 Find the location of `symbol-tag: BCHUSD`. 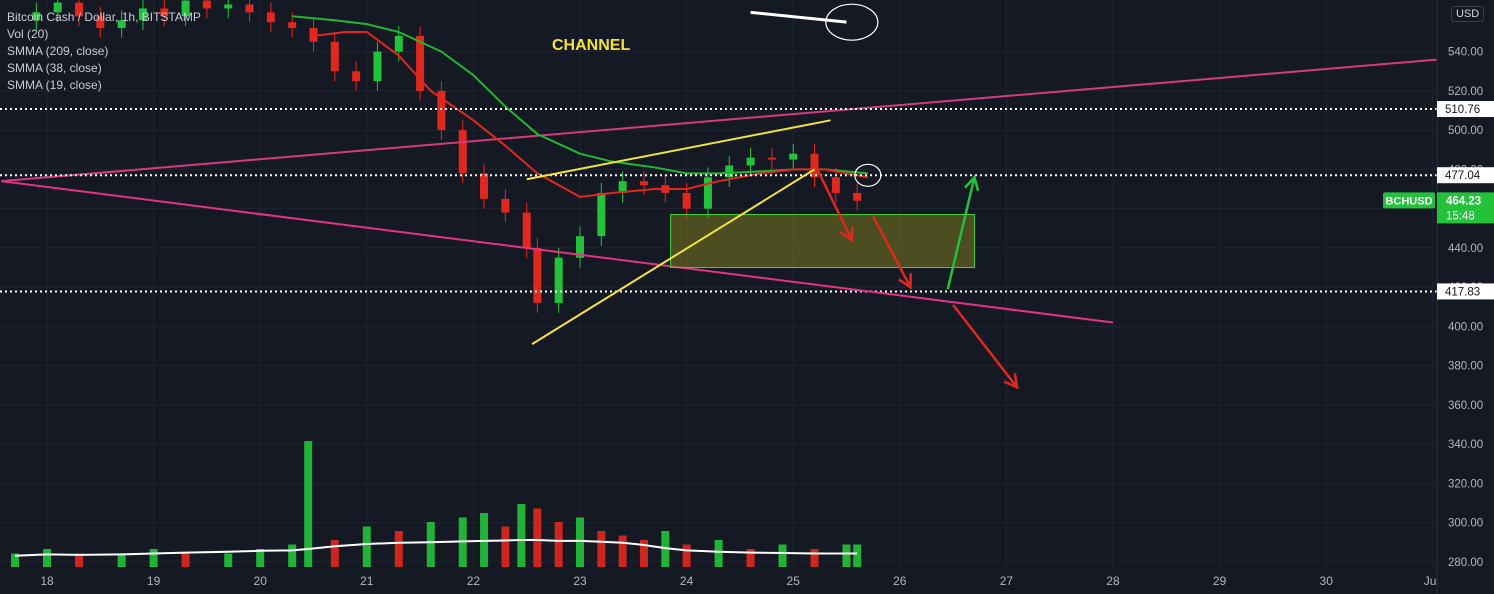

symbol-tag: BCHUSD is located at coordinates (1408, 201).